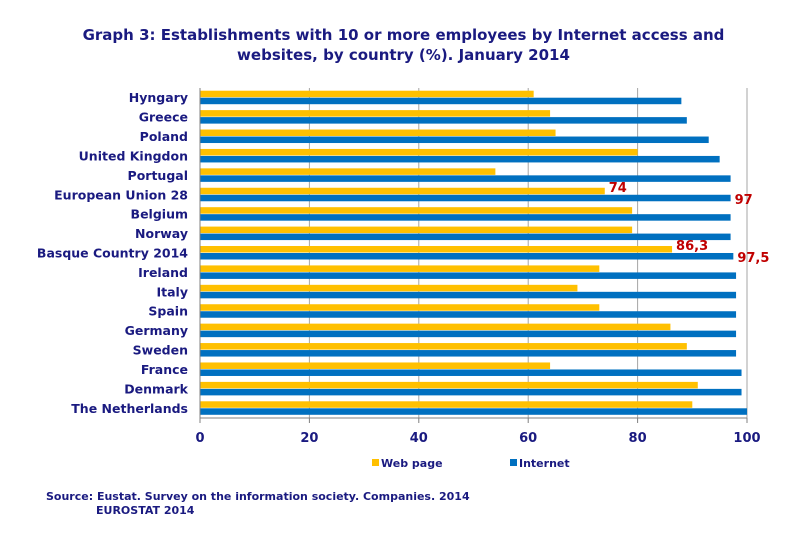 The width and height of the screenshot is (807, 542). I want to click on data-label: 86,3, so click(692, 246).